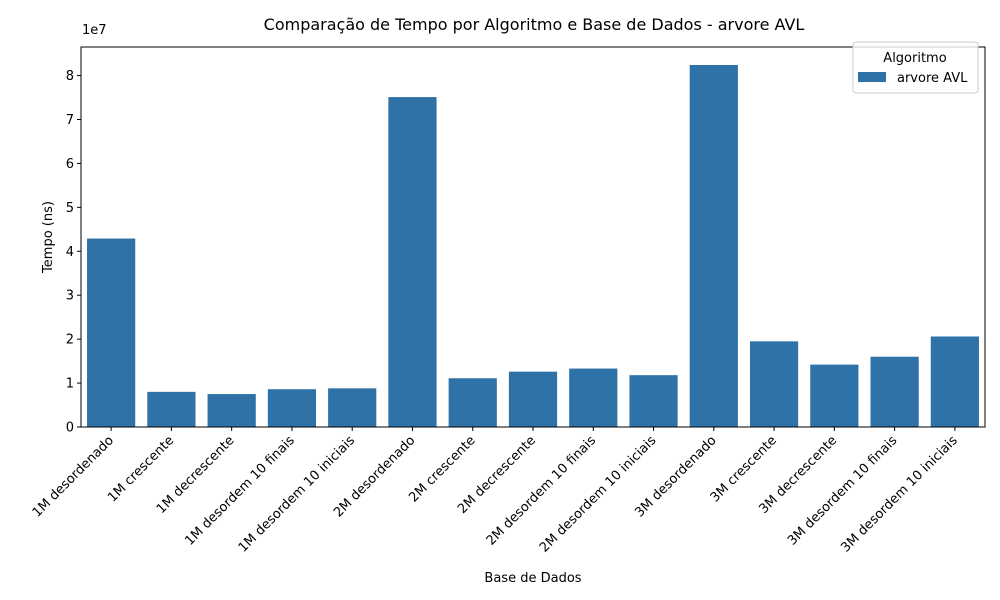  What do you see at coordinates (843, 491) in the screenshot?
I see `x-tick-label: 3M desordem 10 finais` at bounding box center [843, 491].